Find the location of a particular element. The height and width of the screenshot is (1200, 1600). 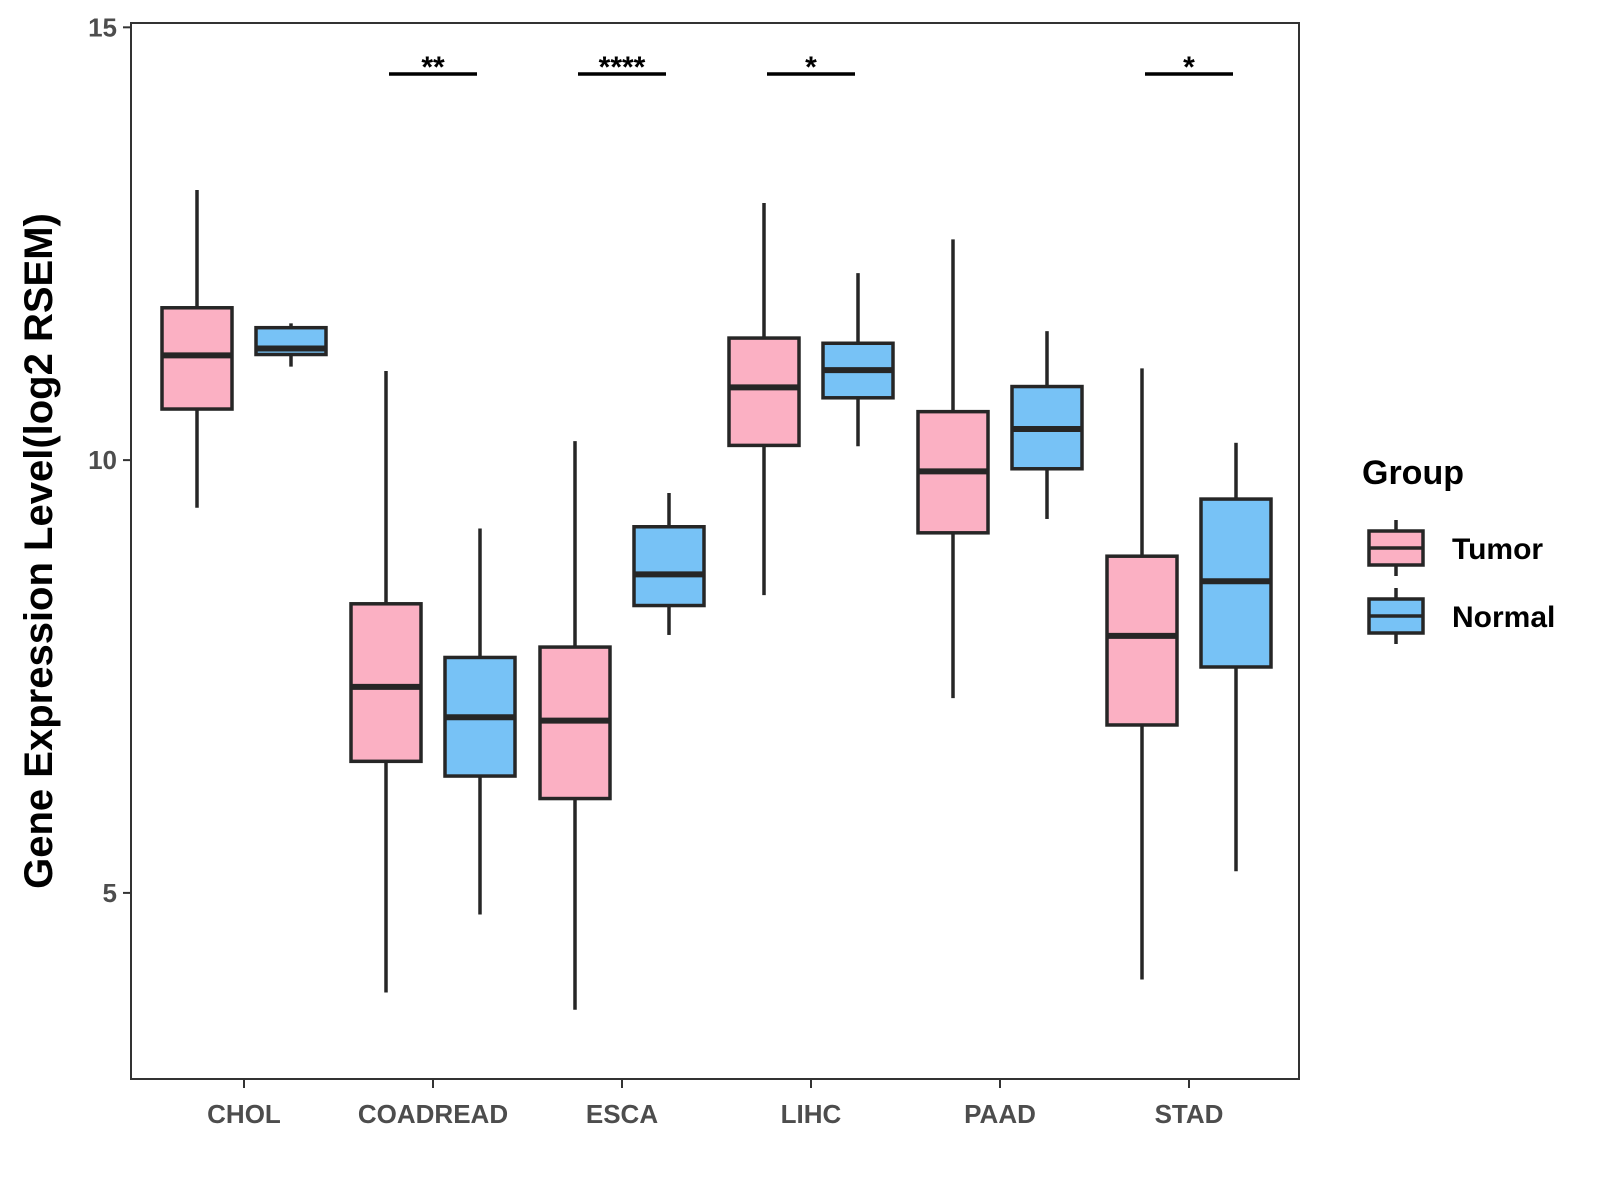

box-normal-lihc is located at coordinates (858, 360).